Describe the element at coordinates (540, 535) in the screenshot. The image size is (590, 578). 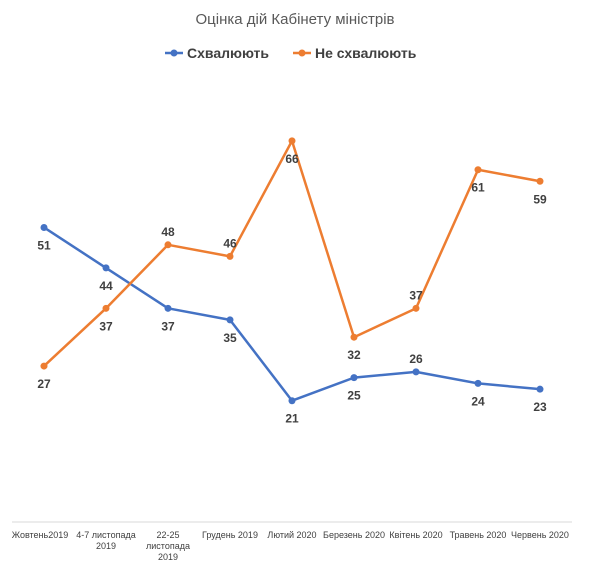
I see `x-tick-label: Червень 2020` at that location.